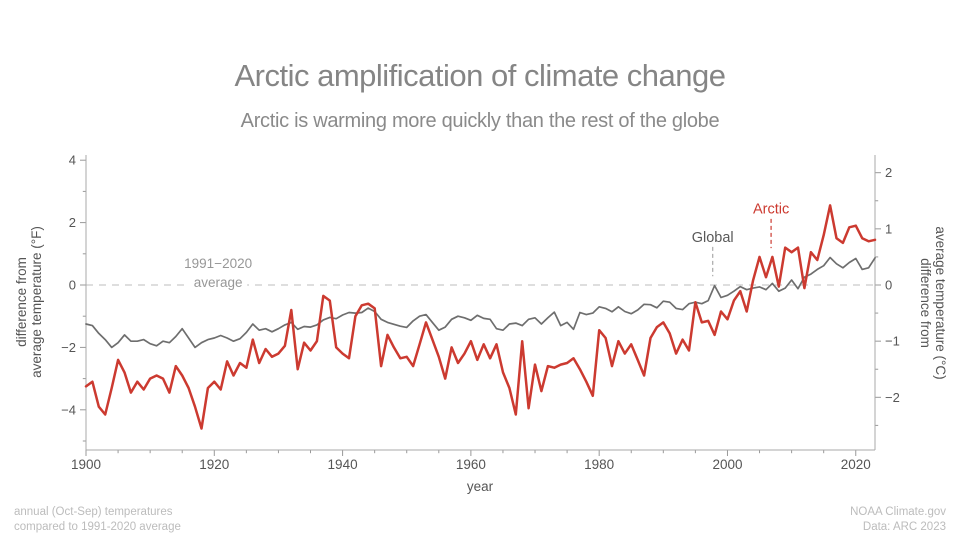 This screenshot has width=960, height=541. What do you see at coordinates (892, 341) in the screenshot?
I see `y-right-tick-label: −1` at bounding box center [892, 341].